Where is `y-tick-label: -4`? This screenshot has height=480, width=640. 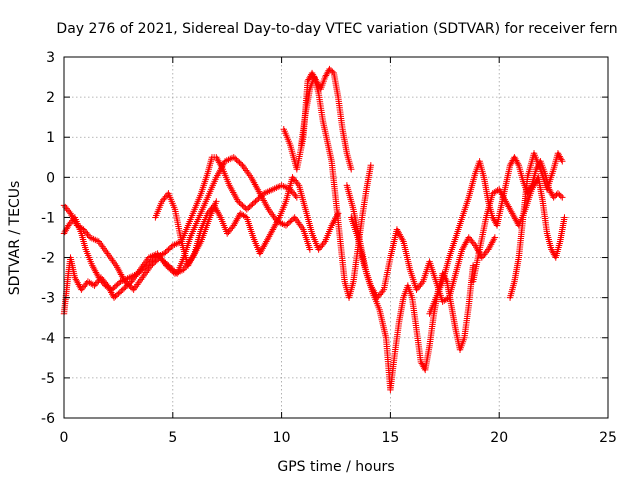
y-tick-label: -4 is located at coordinates (48, 339).